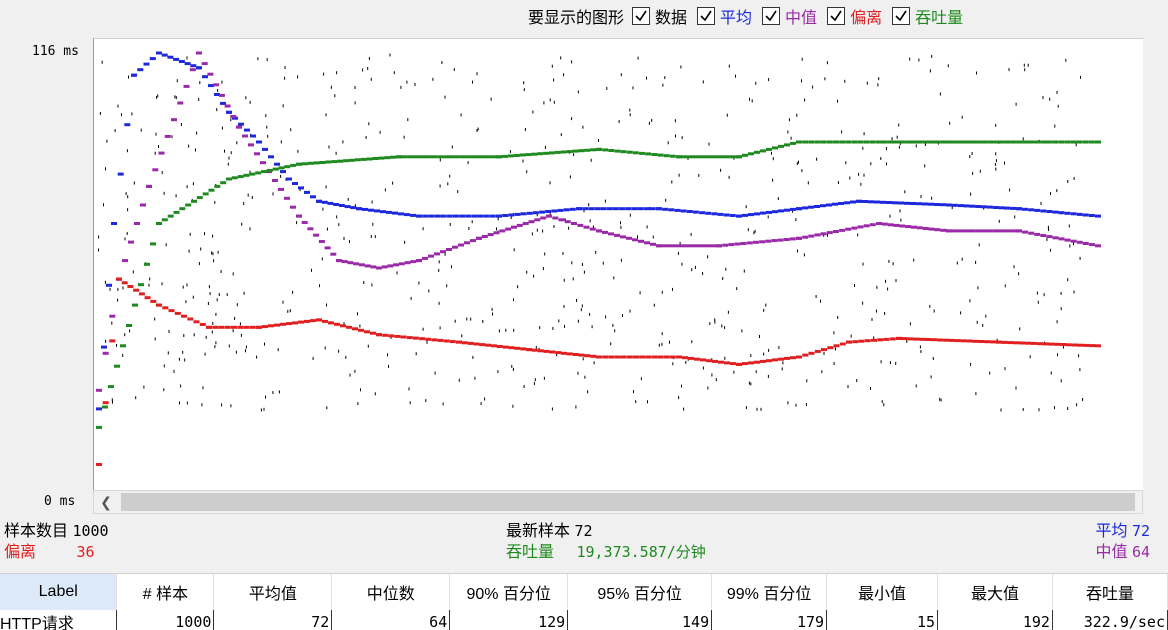 Image resolution: width=1168 pixels, height=630 pixels. Describe the element at coordinates (640, 620) in the screenshot. I see `cell-p95: 149` at that location.